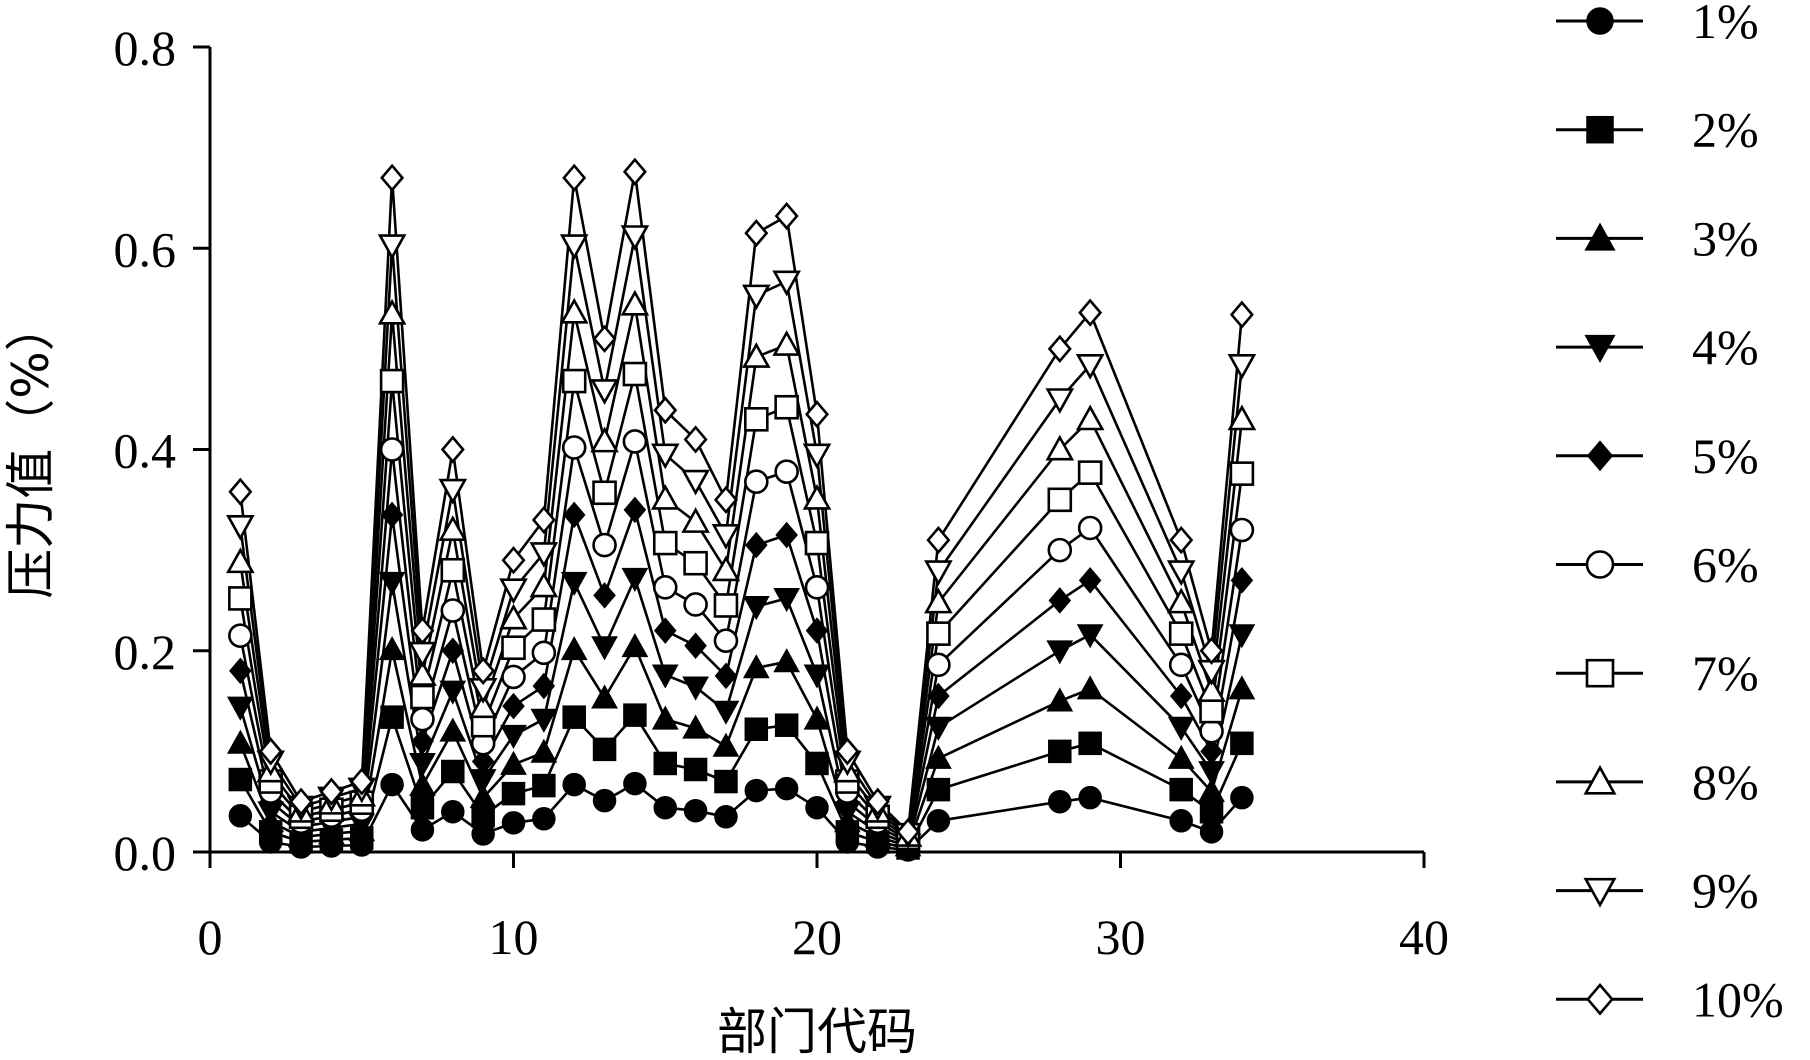 Image resolution: width=1810 pixels, height=1060 pixels. Describe the element at coordinates (145, 48) in the screenshot. I see `y-tick-label: 0.8` at that location.